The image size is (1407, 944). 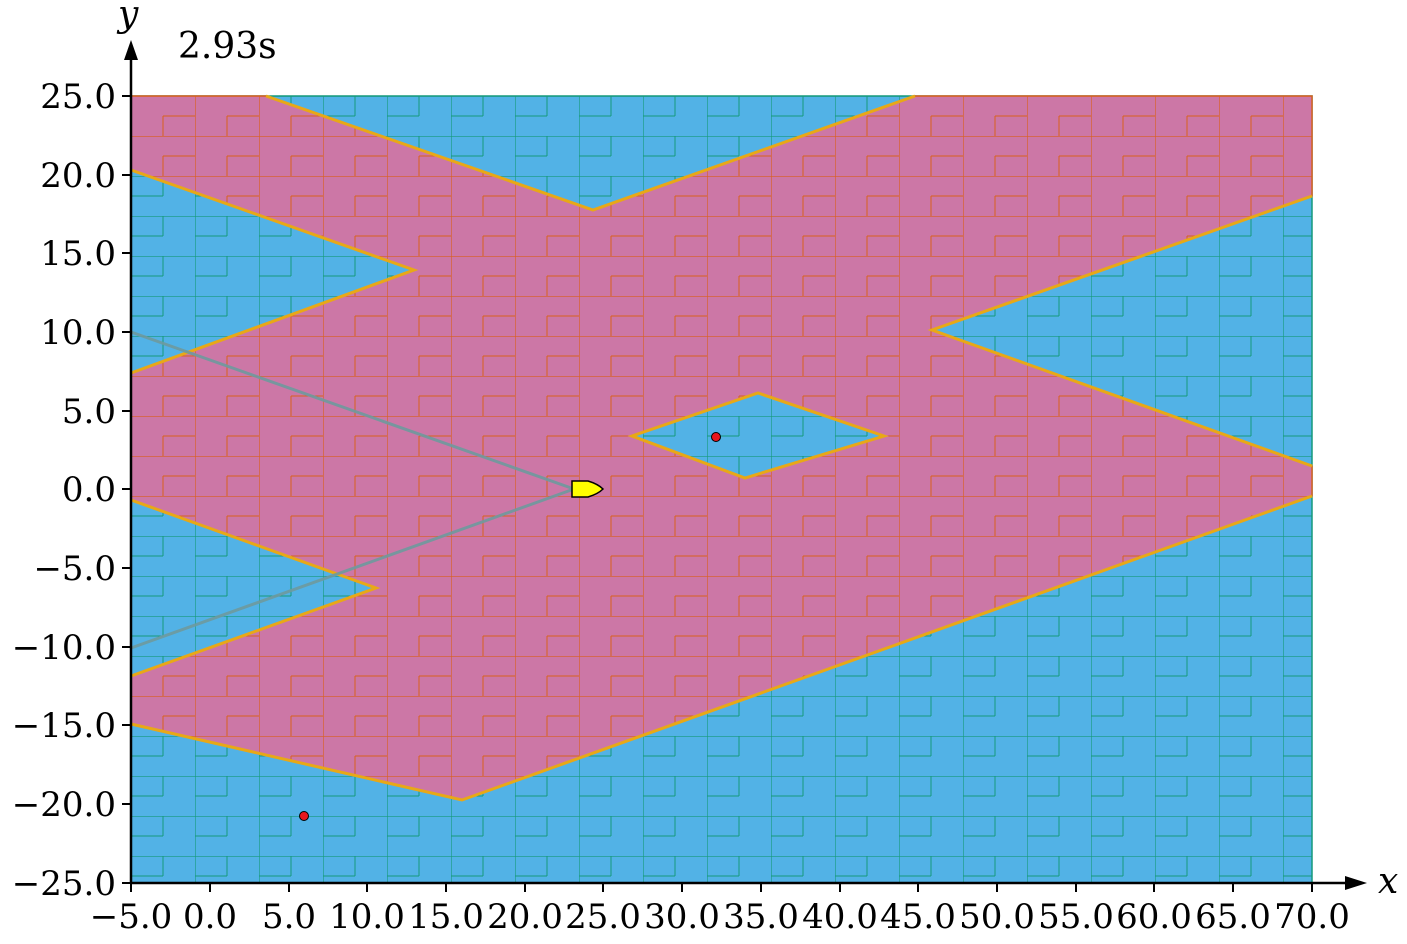 I want to click on x-tick-label: 50.0, so click(x=997, y=917).